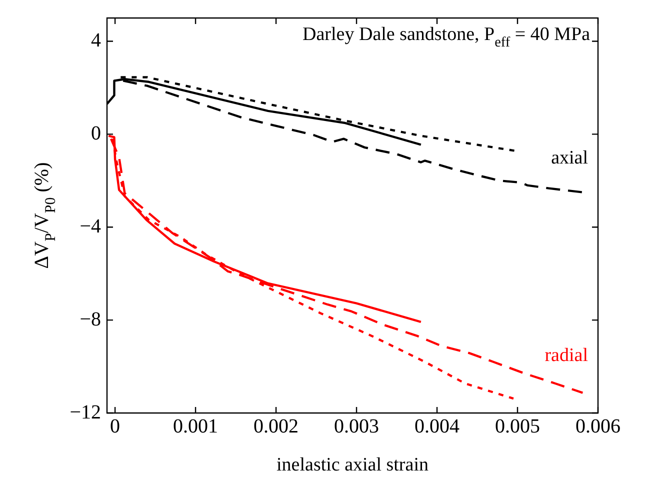 The image size is (649, 477). What do you see at coordinates (566, 355) in the screenshot?
I see `annotation: radial` at bounding box center [566, 355].